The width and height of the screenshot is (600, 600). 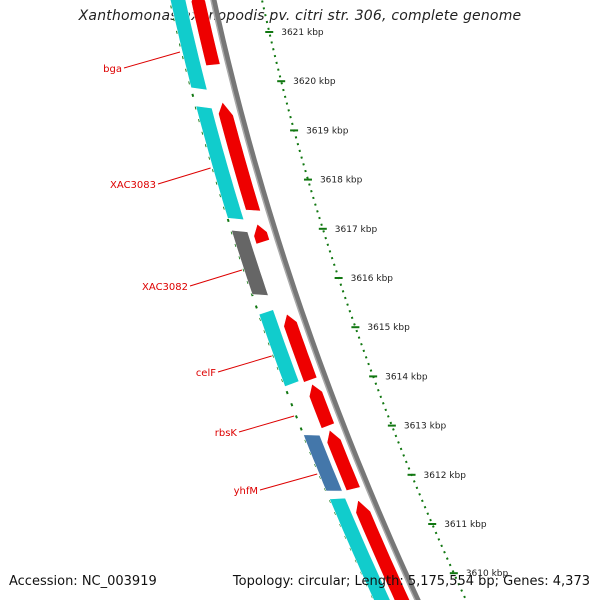 I want to click on accession-text: Accession: NC_003919, so click(x=83, y=581).